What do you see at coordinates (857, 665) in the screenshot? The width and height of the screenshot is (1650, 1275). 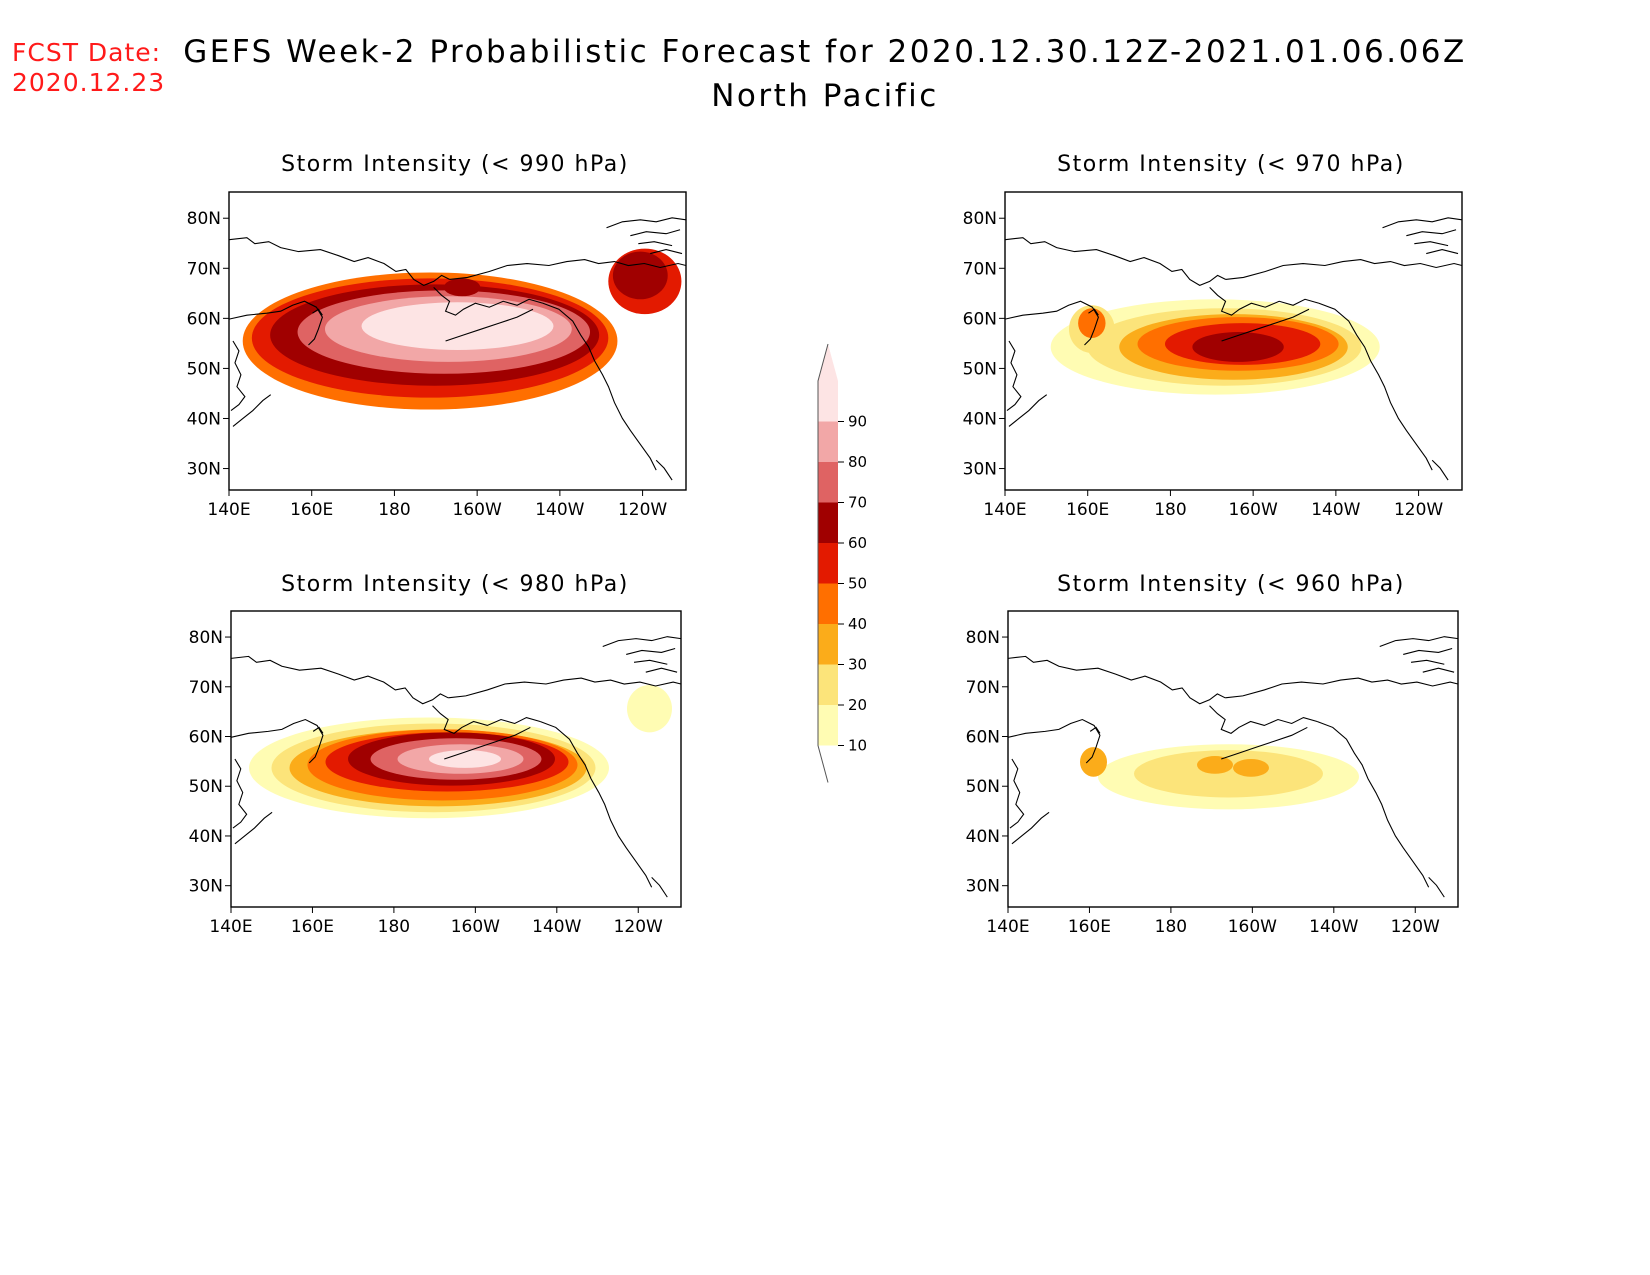 I see `colorbar-level-label: 30` at bounding box center [857, 665].